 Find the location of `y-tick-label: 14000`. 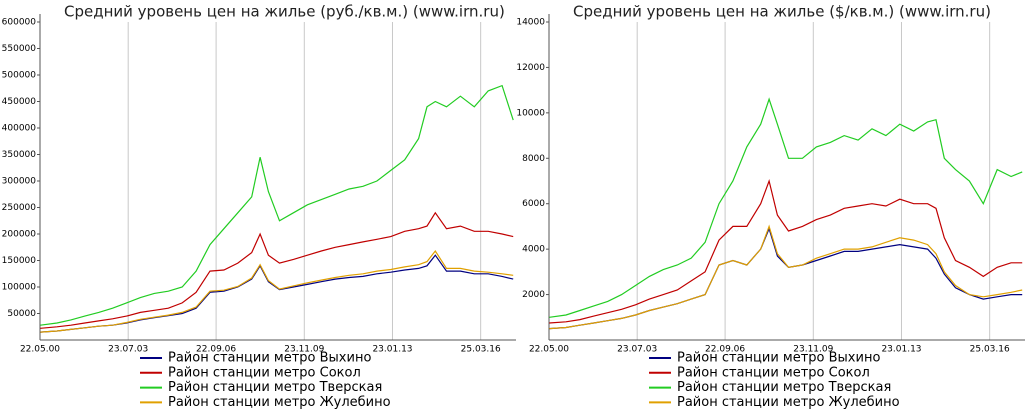

y-tick-label: 14000 is located at coordinates (530, 23).